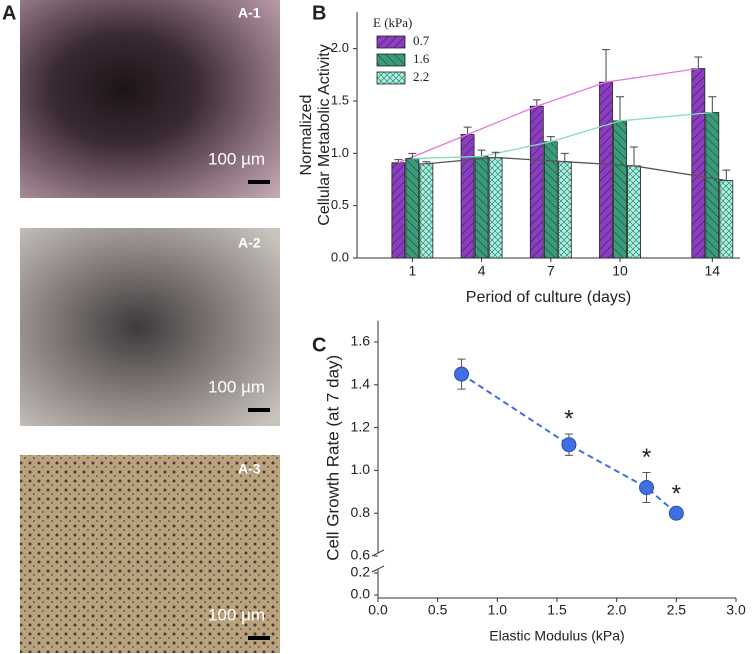 The height and width of the screenshot is (654, 754). What do you see at coordinates (324, 134) in the screenshot?
I see `y-axis-label: Cellular Metabolic Activity` at bounding box center [324, 134].